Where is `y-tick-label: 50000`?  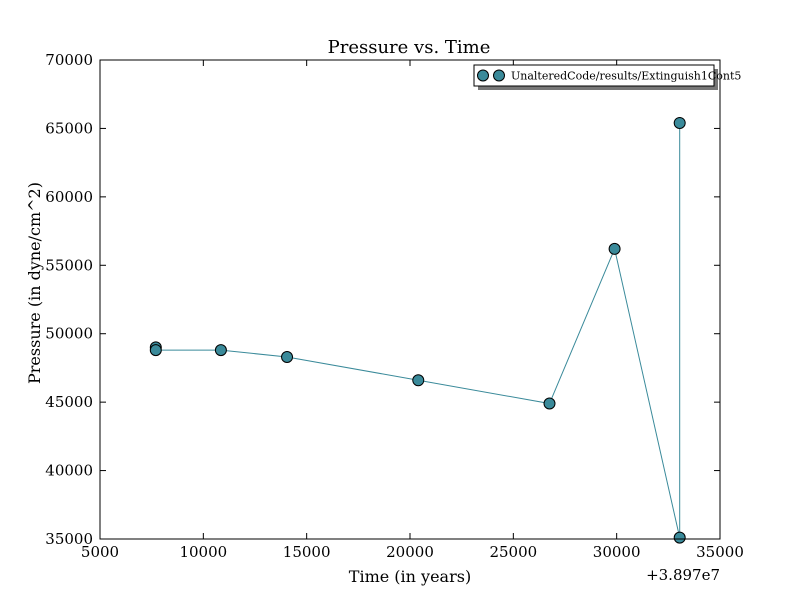
y-tick-label: 50000 is located at coordinates (69, 334).